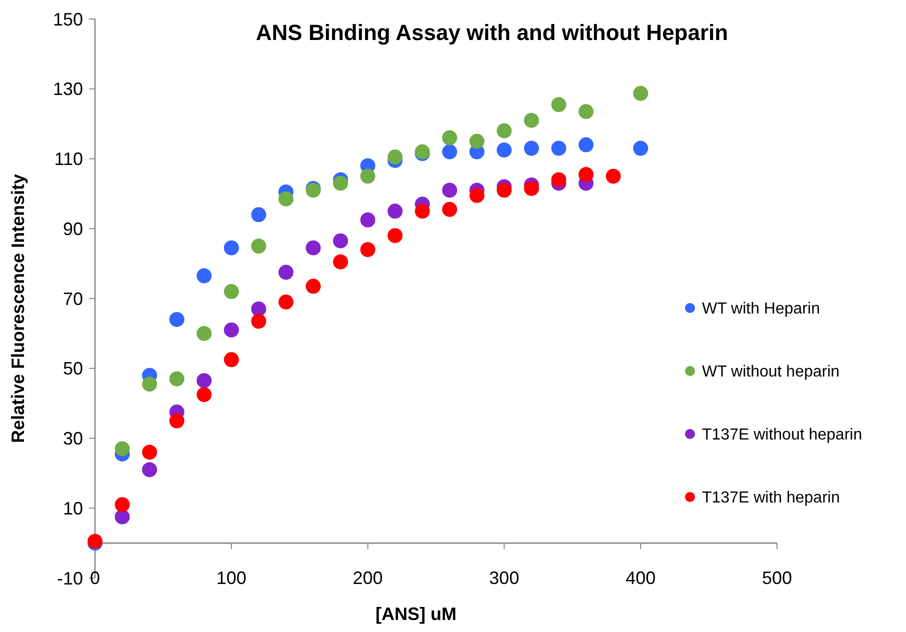  What do you see at coordinates (367, 578) in the screenshot?
I see `x-tick-label: 200` at bounding box center [367, 578].